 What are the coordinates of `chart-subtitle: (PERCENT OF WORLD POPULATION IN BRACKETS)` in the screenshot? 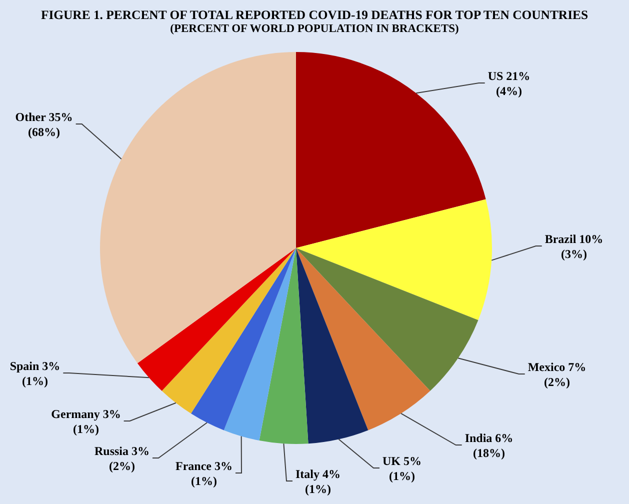 It's located at (314, 29).